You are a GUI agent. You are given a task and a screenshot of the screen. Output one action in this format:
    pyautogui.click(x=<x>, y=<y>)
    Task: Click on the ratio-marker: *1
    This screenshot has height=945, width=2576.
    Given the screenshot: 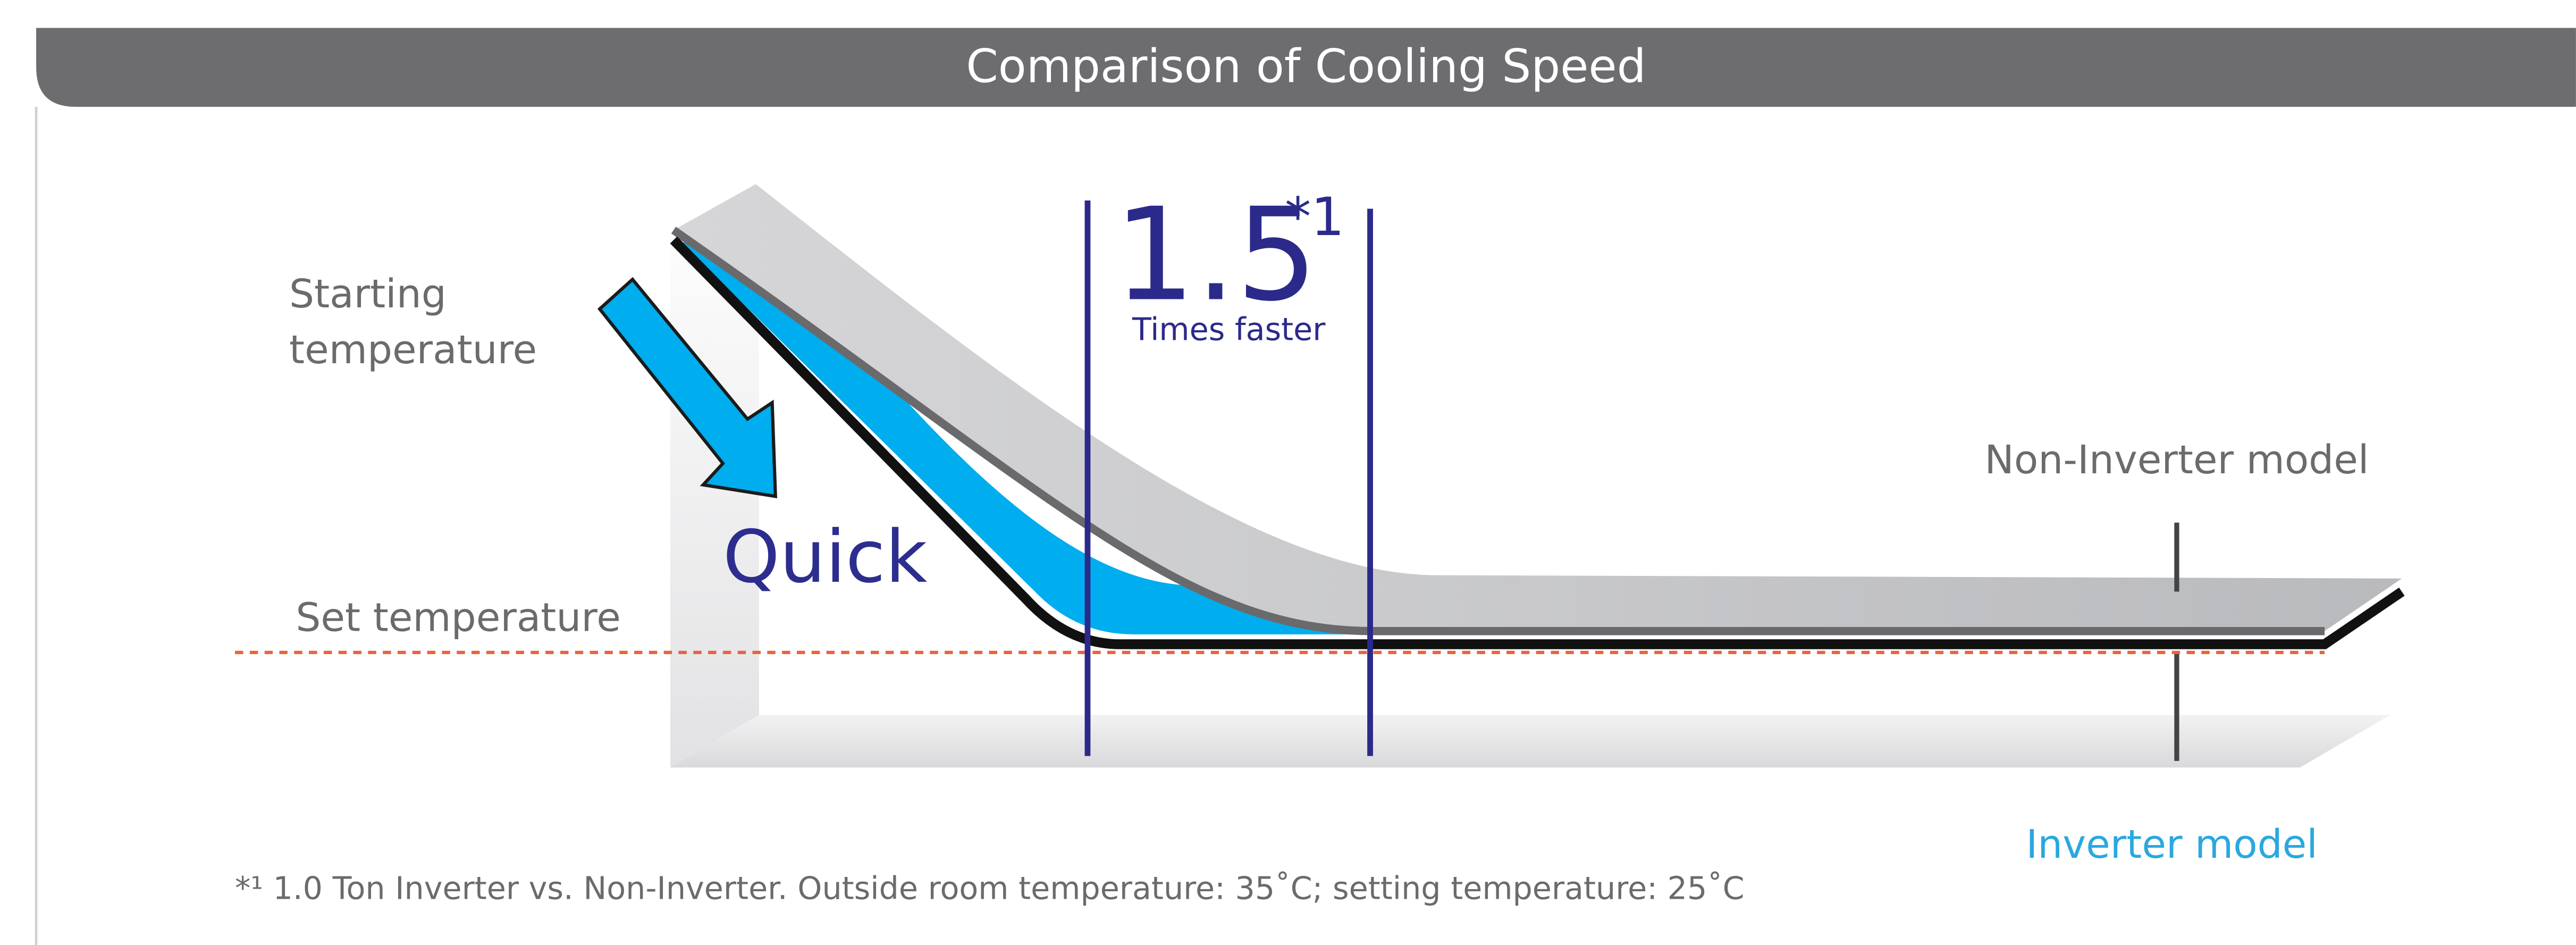 What is the action you would take?
    pyautogui.click(x=1314, y=217)
    